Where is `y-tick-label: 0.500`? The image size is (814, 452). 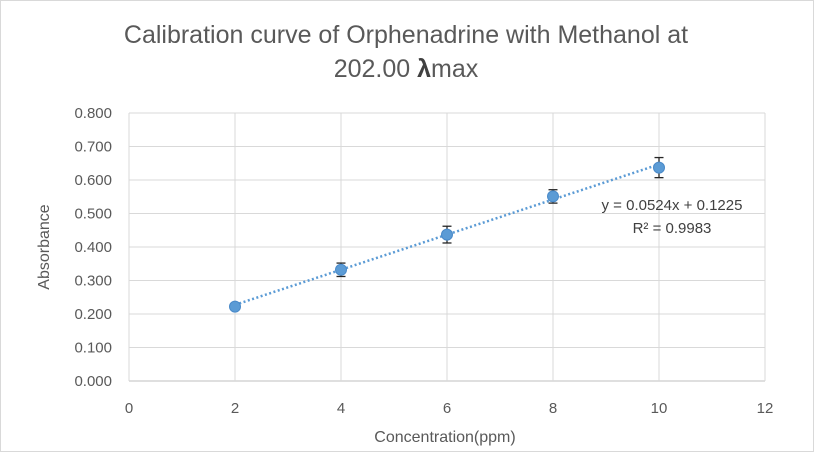
y-tick-label: 0.500 is located at coordinates (93, 214).